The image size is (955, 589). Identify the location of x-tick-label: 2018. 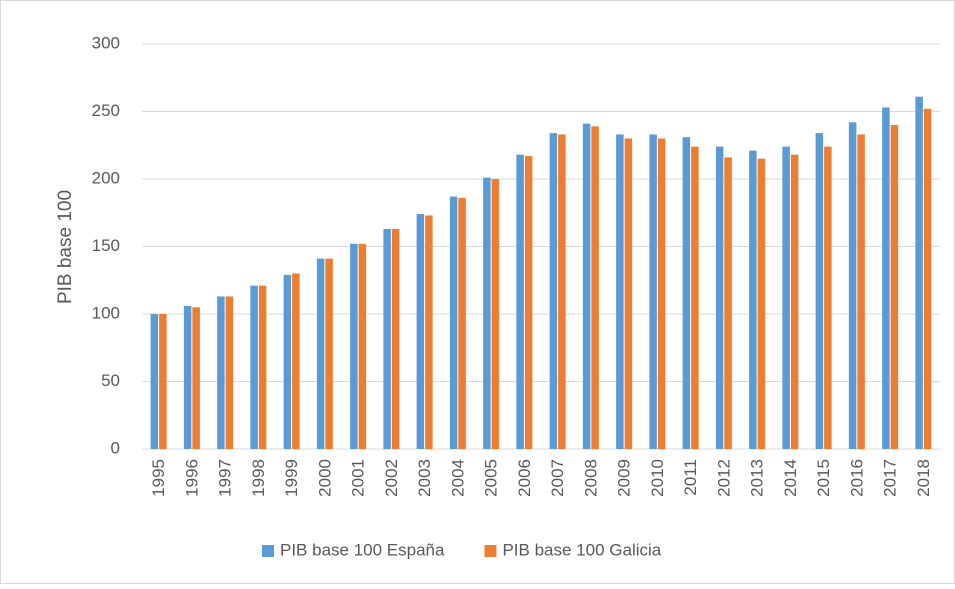
(923, 478).